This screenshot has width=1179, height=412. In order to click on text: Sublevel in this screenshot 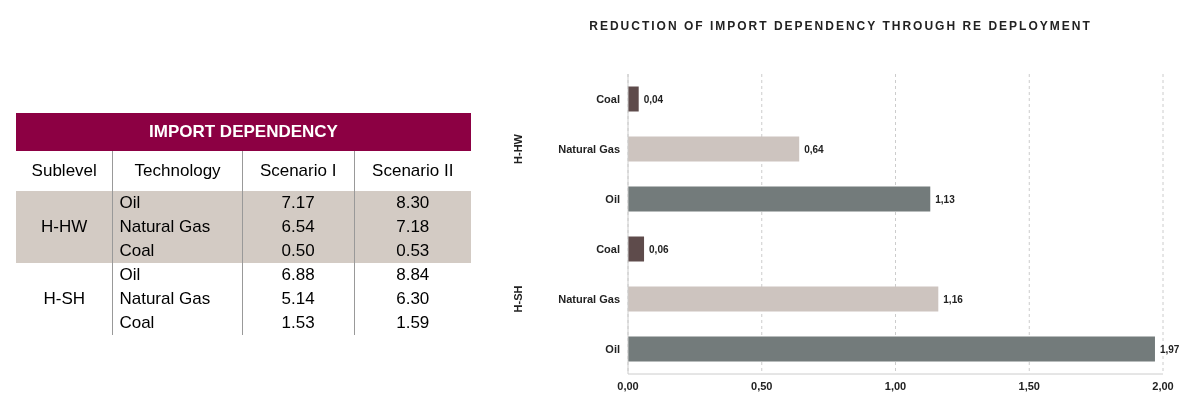, I will do `click(64, 171)`.